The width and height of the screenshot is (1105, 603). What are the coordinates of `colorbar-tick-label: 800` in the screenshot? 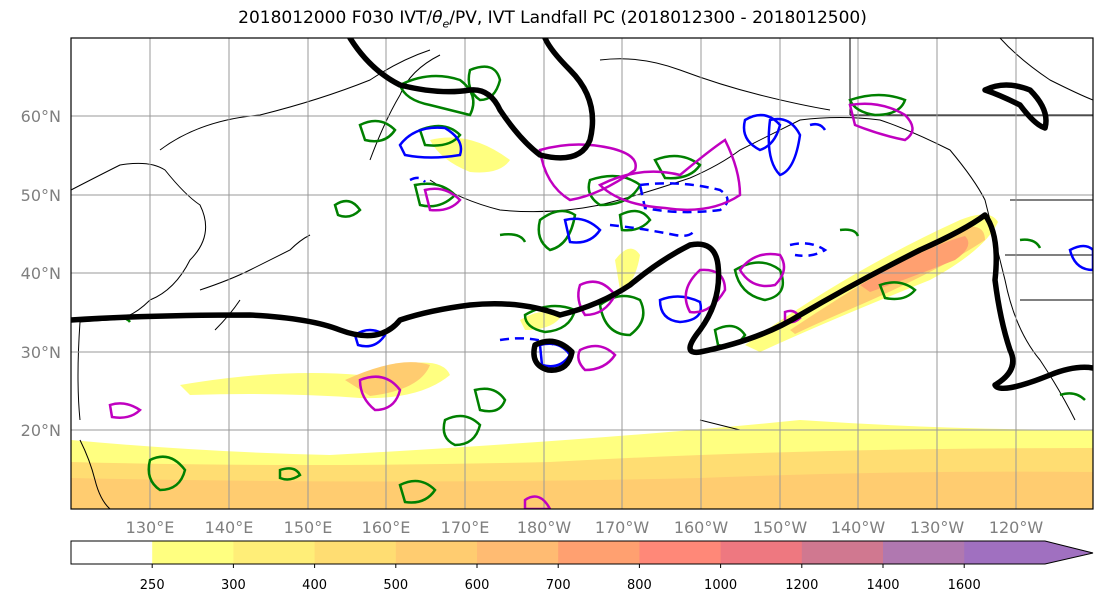 It's located at (639, 585).